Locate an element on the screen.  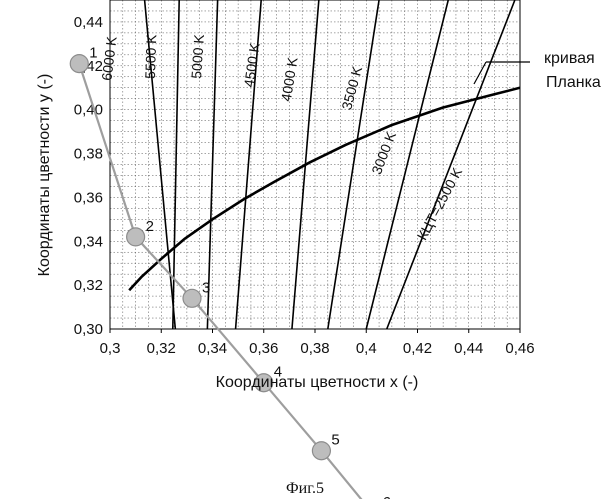
y-tick-label: 0,34 is located at coordinates (88, 241).